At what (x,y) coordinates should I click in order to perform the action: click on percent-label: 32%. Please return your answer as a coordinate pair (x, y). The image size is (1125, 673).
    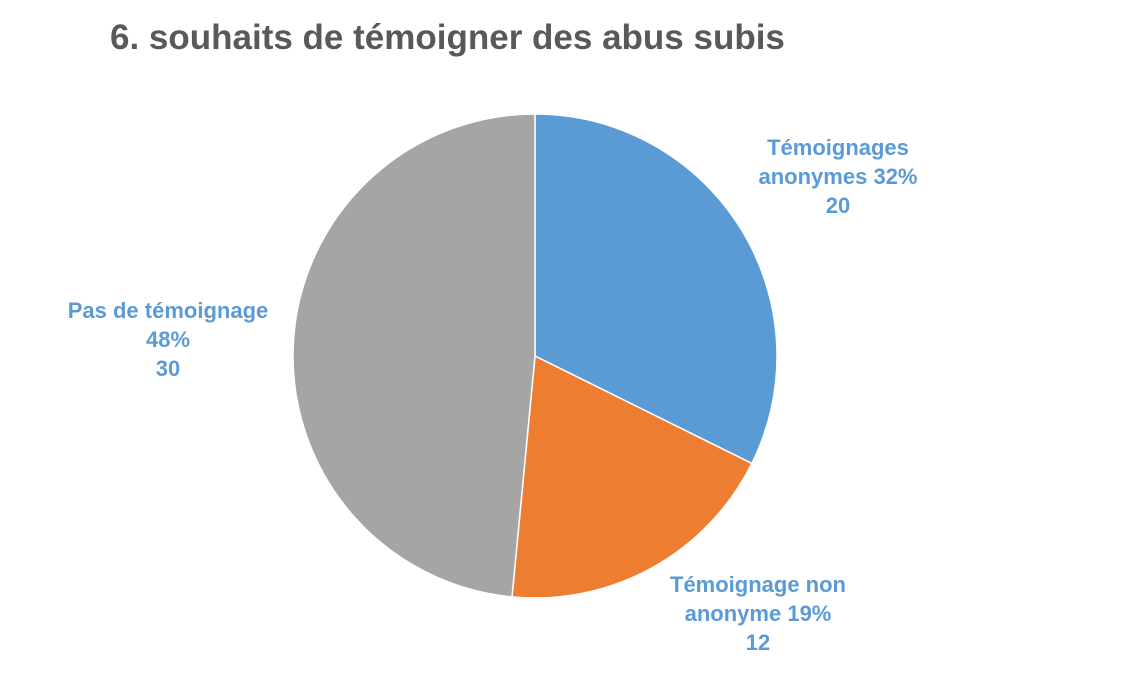
    Looking at the image, I should click on (895, 176).